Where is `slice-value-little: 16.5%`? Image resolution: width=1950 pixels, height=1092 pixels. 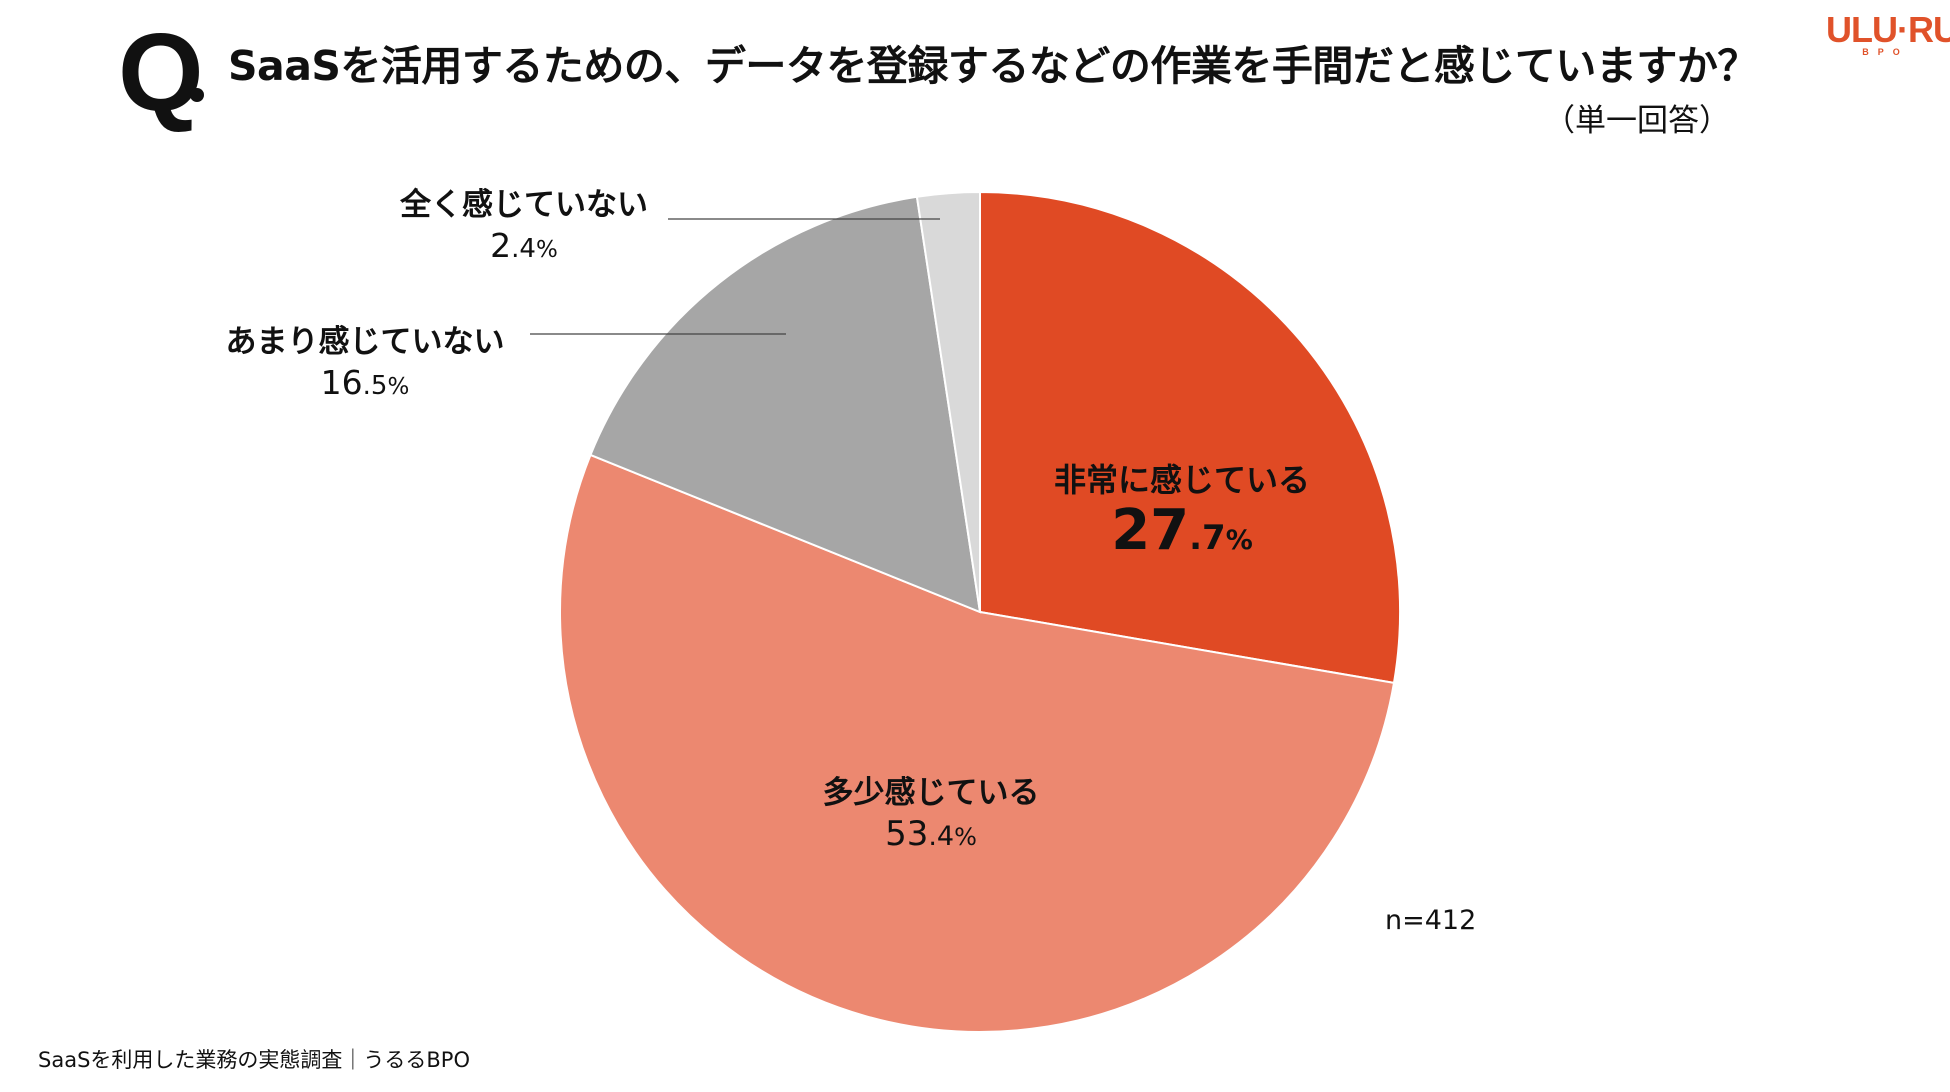 slice-value-little: 16.5% is located at coordinates (365, 382).